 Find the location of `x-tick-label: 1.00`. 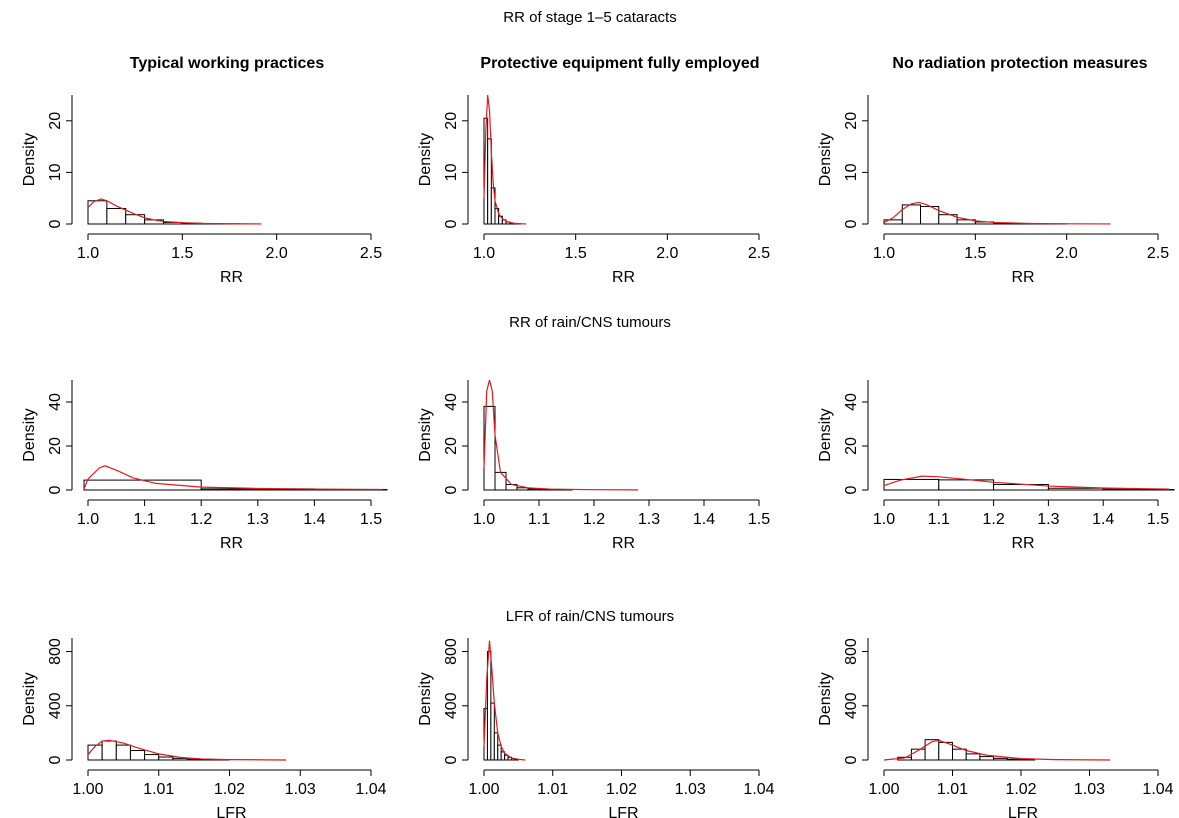

x-tick-label: 1.00 is located at coordinates (483, 789).